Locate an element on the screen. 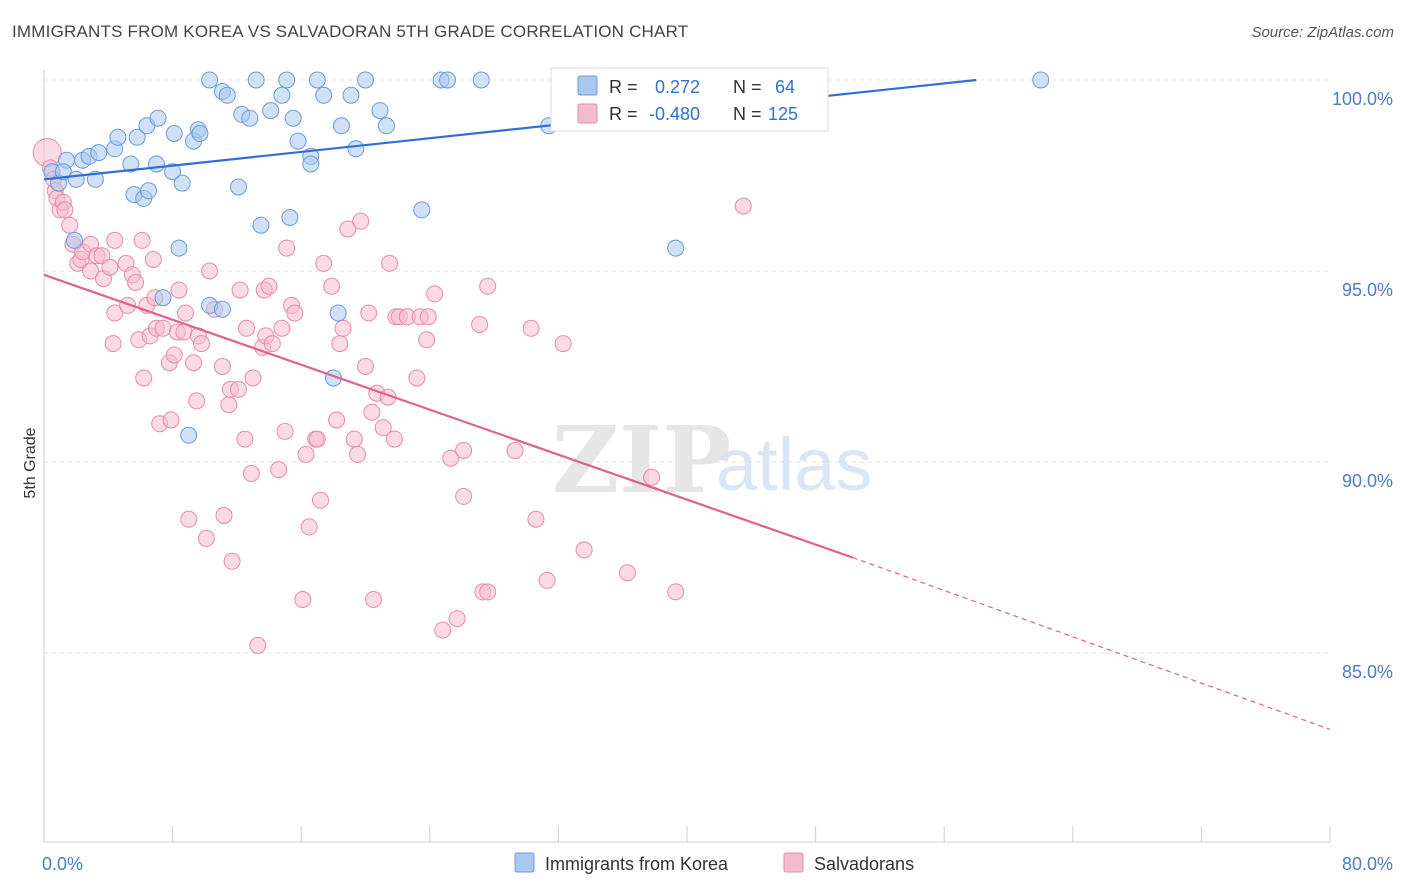  legend-bottom-swatch-salvadorans is located at coordinates (793, 862).